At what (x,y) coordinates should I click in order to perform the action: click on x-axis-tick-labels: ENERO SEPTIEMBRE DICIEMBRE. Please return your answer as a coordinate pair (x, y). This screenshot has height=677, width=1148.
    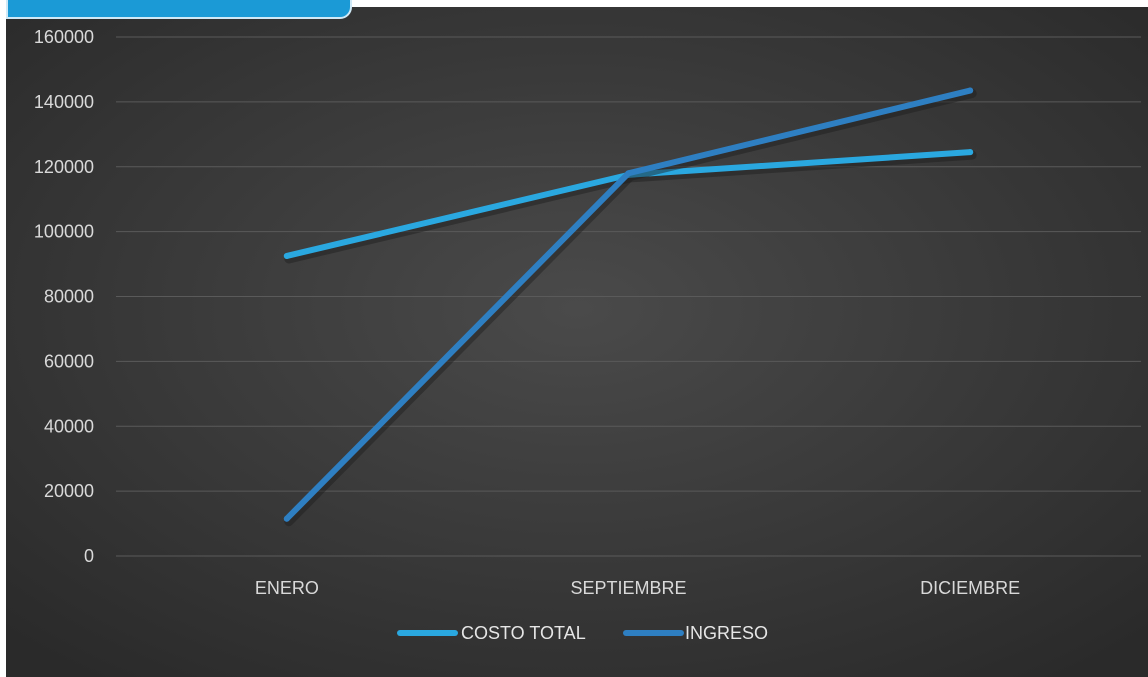
    Looking at the image, I should click on (637, 588).